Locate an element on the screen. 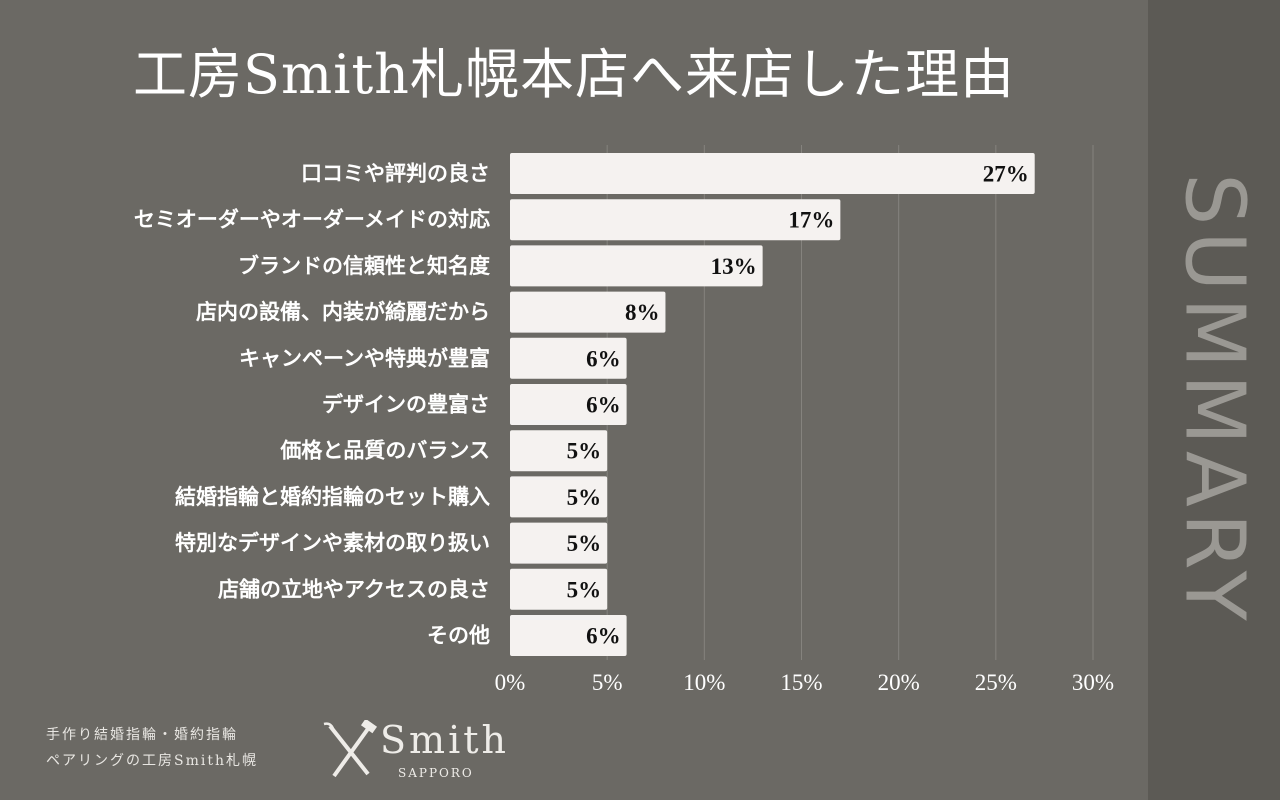  category-label: その他 is located at coordinates (458, 635).